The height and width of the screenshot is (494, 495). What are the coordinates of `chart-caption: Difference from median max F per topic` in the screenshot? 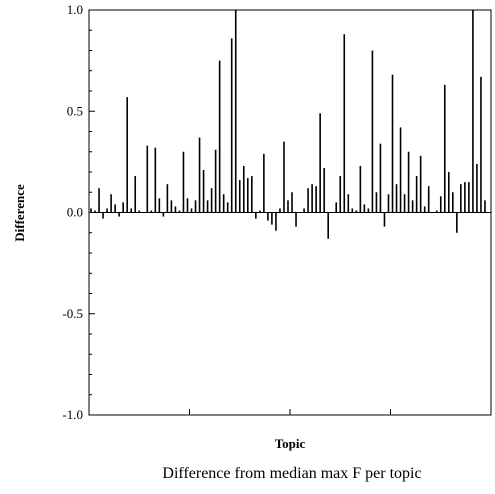 It's located at (291, 473).